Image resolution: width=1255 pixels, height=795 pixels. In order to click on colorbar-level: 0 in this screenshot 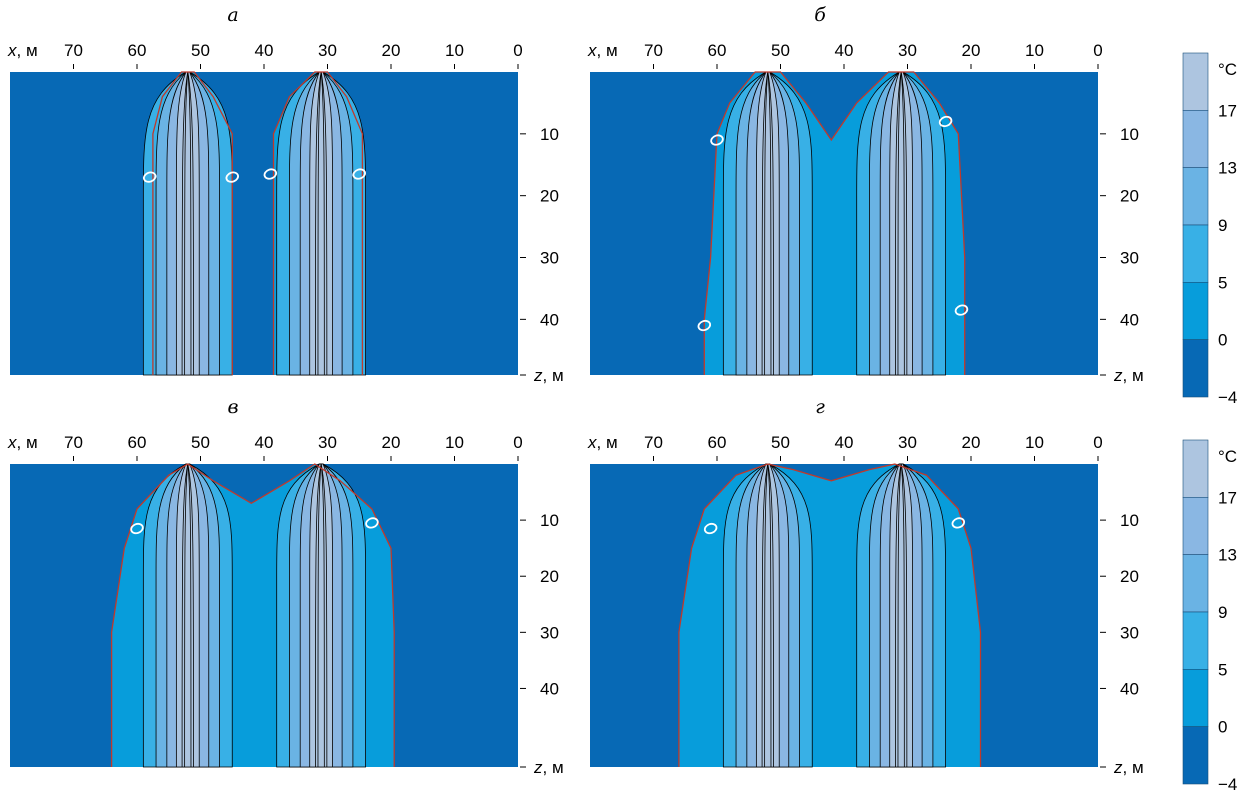, I will do `click(1222, 727)`.